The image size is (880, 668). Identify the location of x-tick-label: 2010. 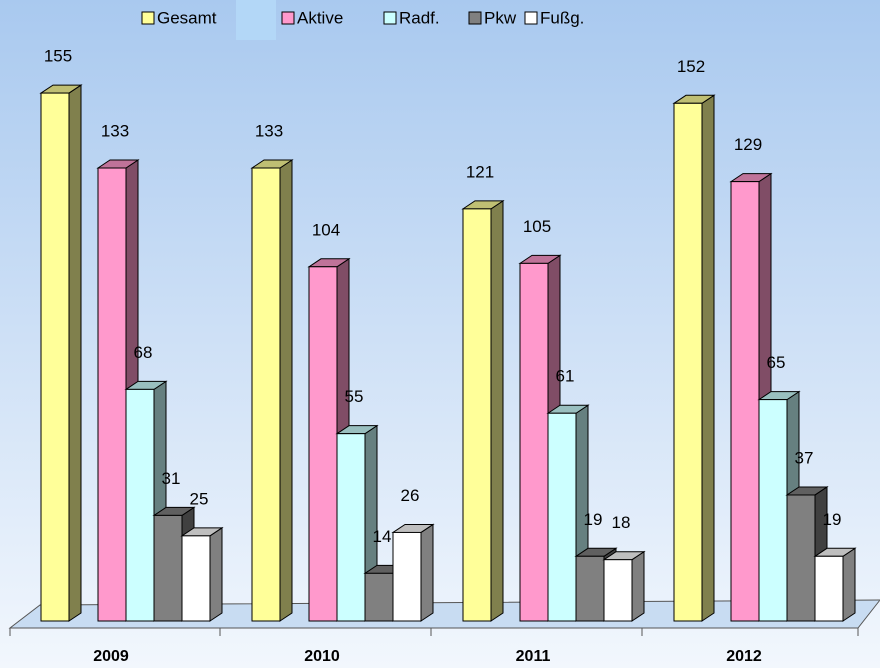
(322, 656).